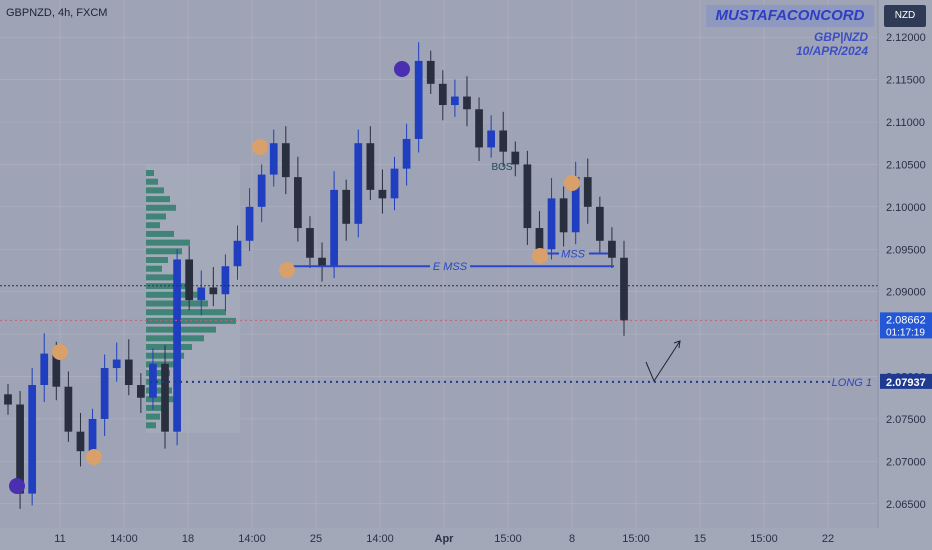 Image resolution: width=932 pixels, height=550 pixels. Describe the element at coordinates (636, 539) in the screenshot. I see `time-tick-label: 15:00` at that location.